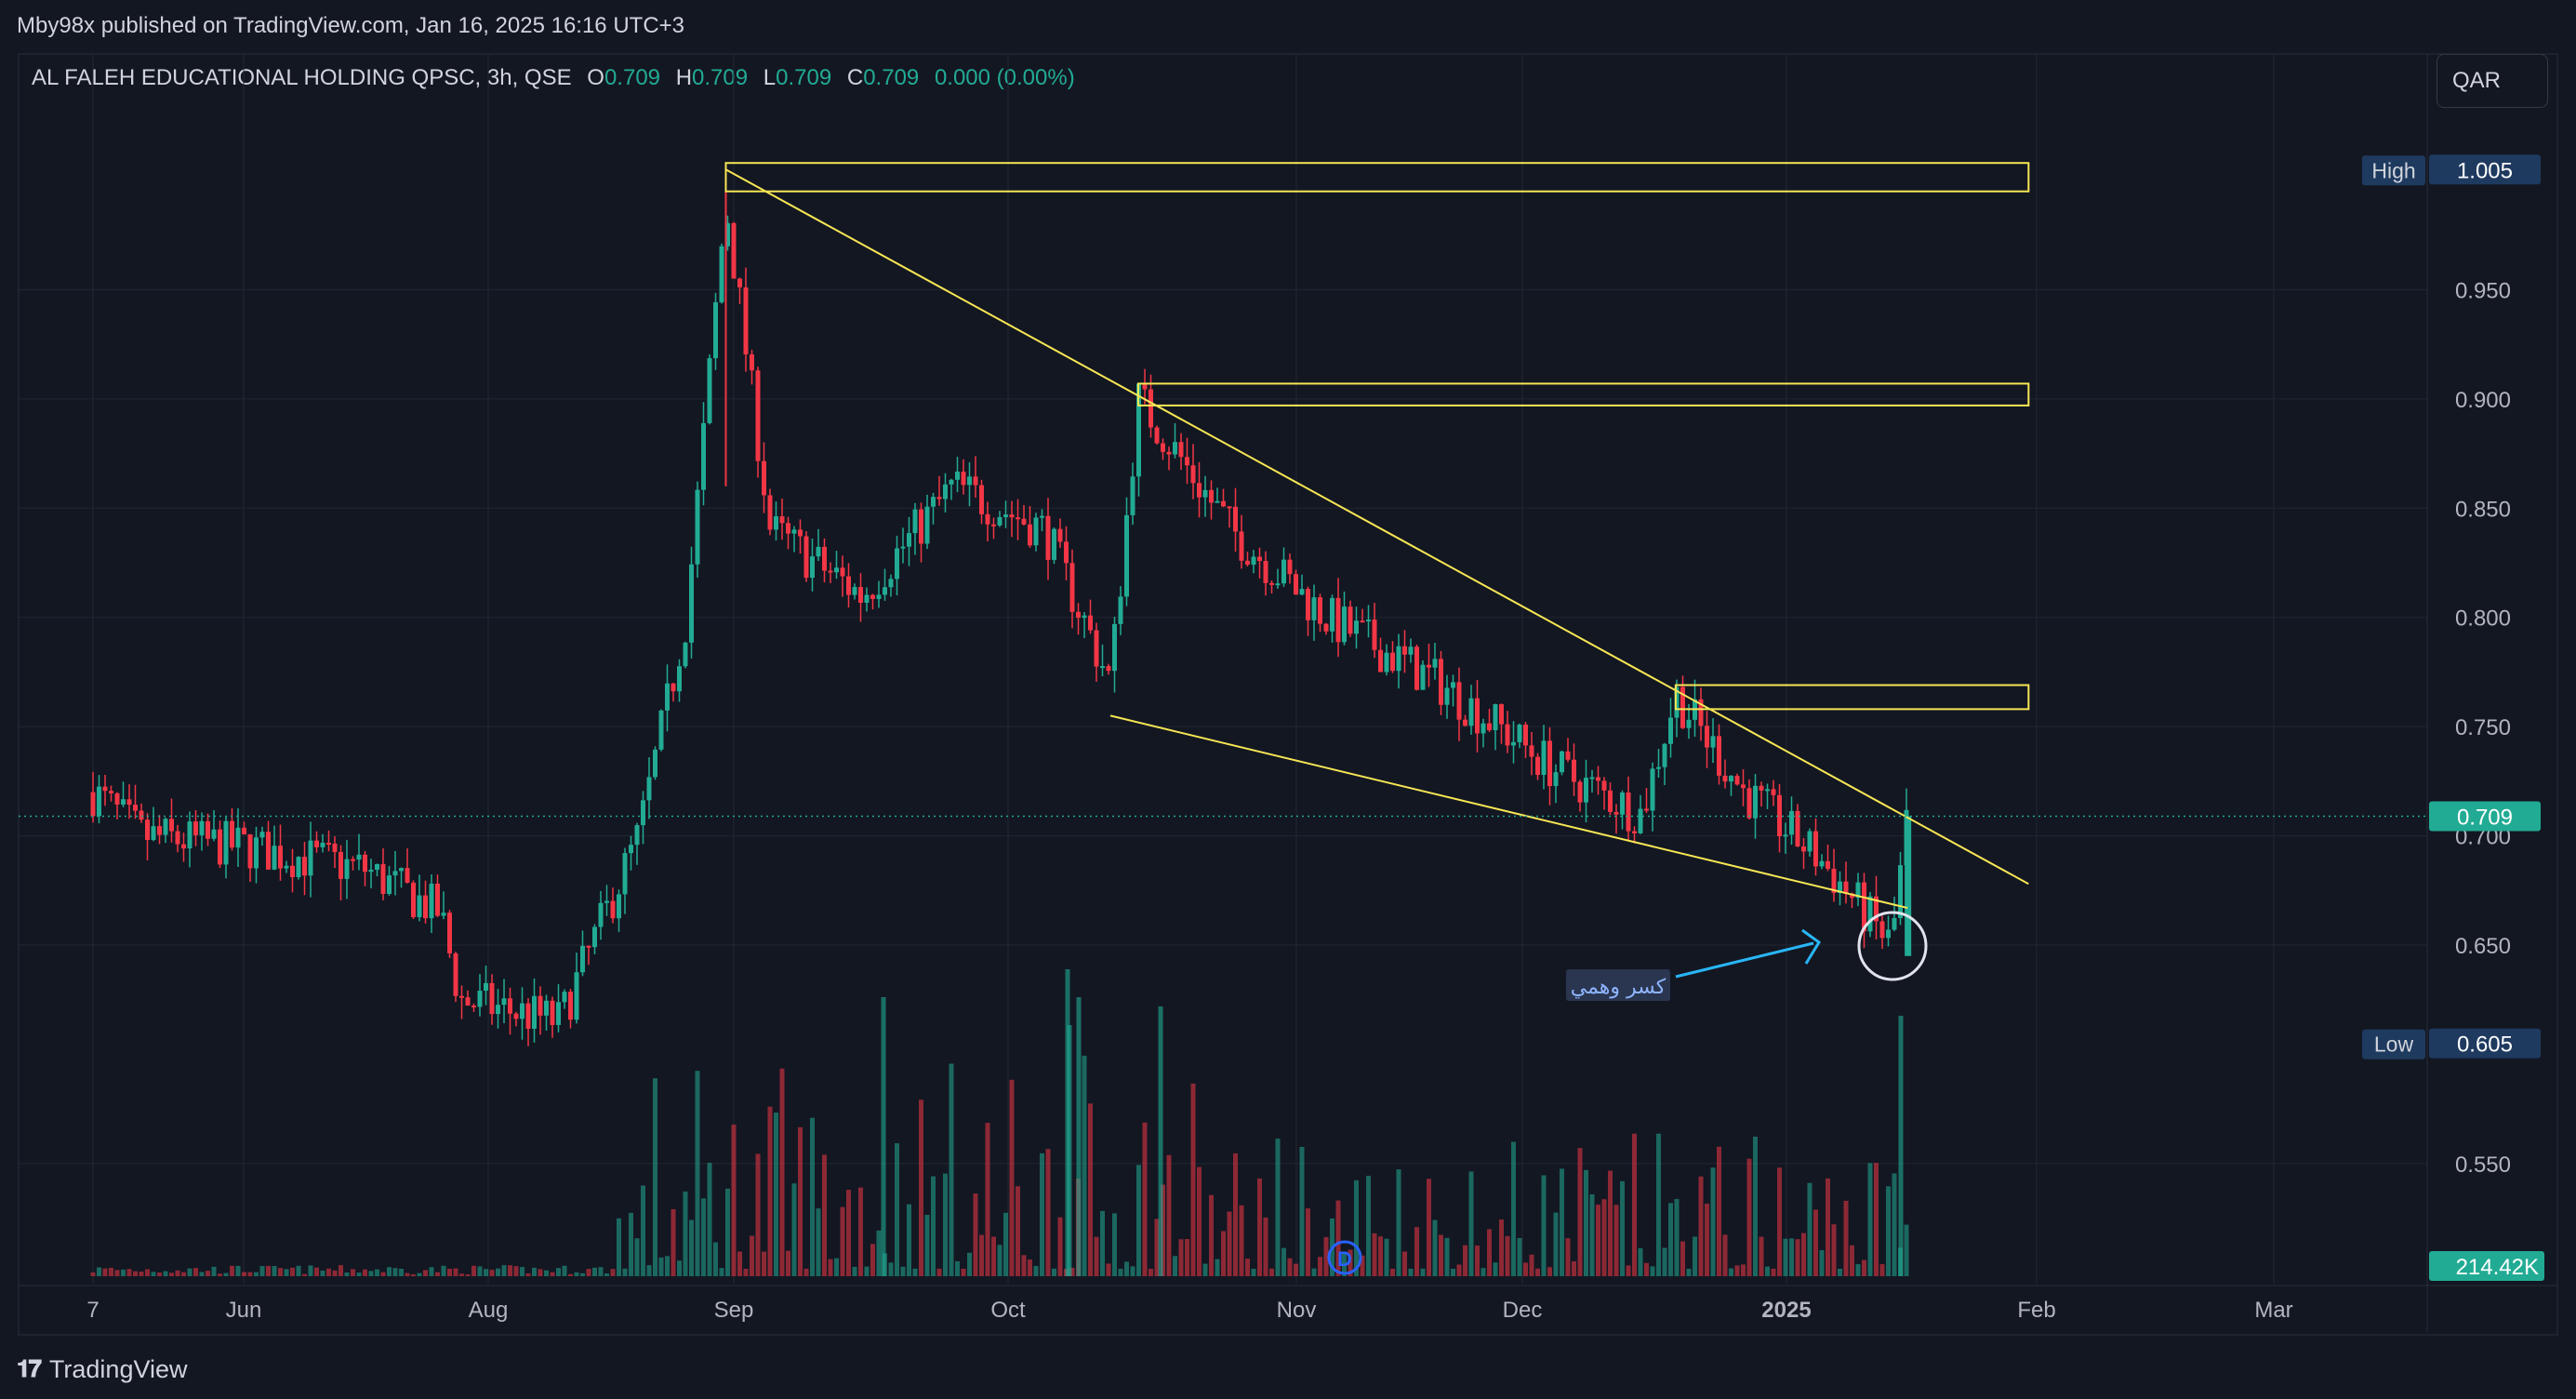 This screenshot has width=2576, height=1399. I want to click on x-tick-label: Nov, so click(1297, 1311).